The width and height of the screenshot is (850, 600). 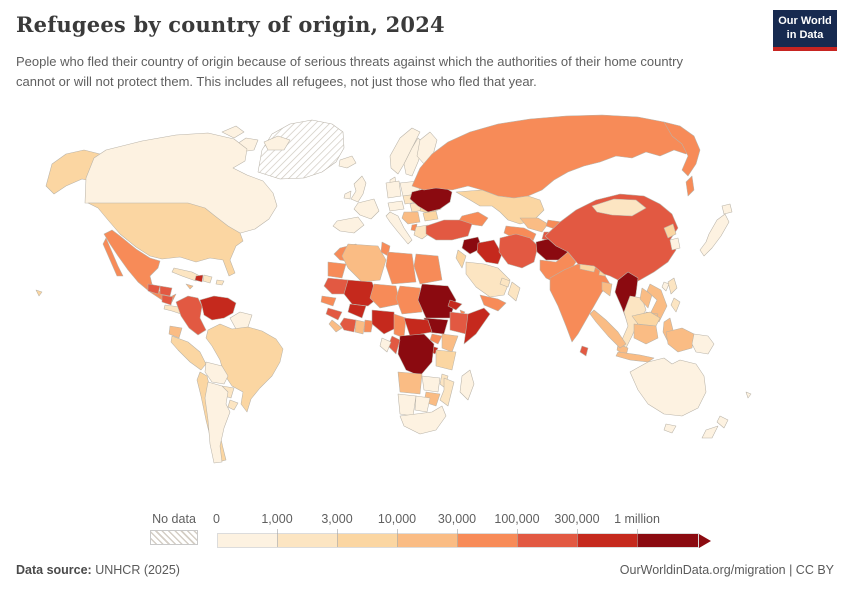 What do you see at coordinates (489, 252) in the screenshot?
I see `country-iraq` at bounding box center [489, 252].